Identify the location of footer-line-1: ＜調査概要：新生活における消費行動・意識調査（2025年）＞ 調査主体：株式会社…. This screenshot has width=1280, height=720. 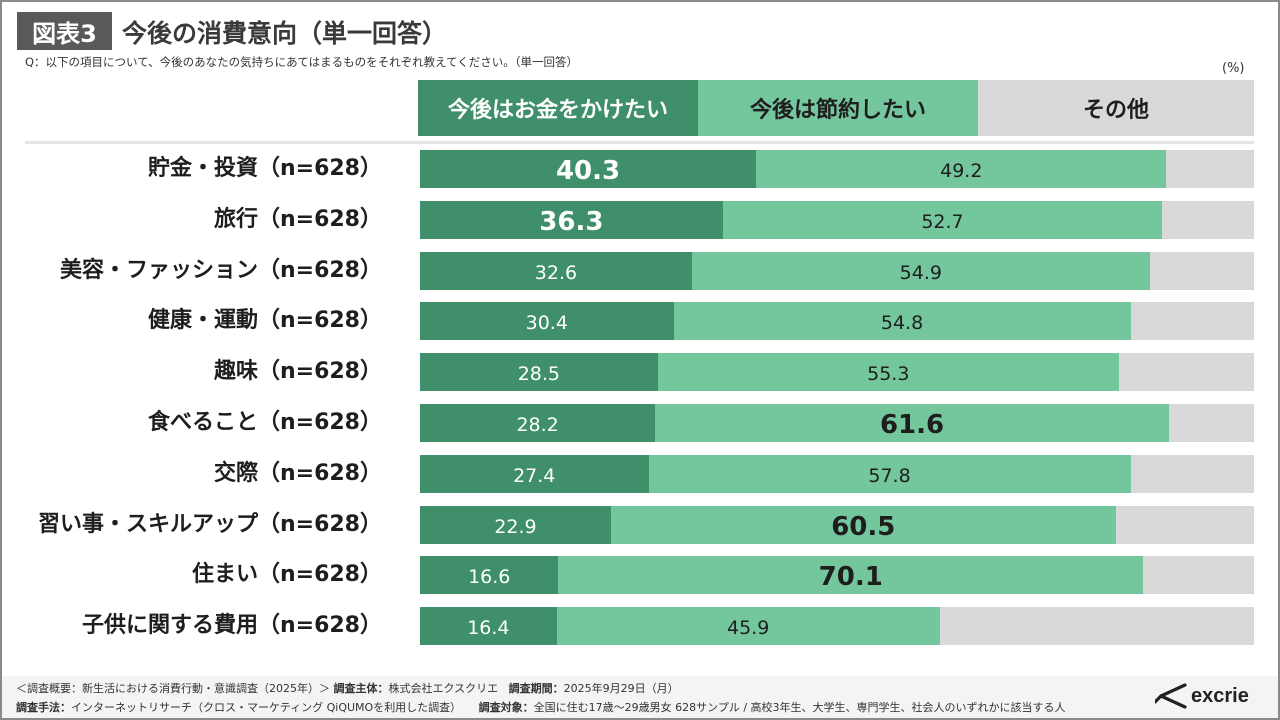
(347, 688).